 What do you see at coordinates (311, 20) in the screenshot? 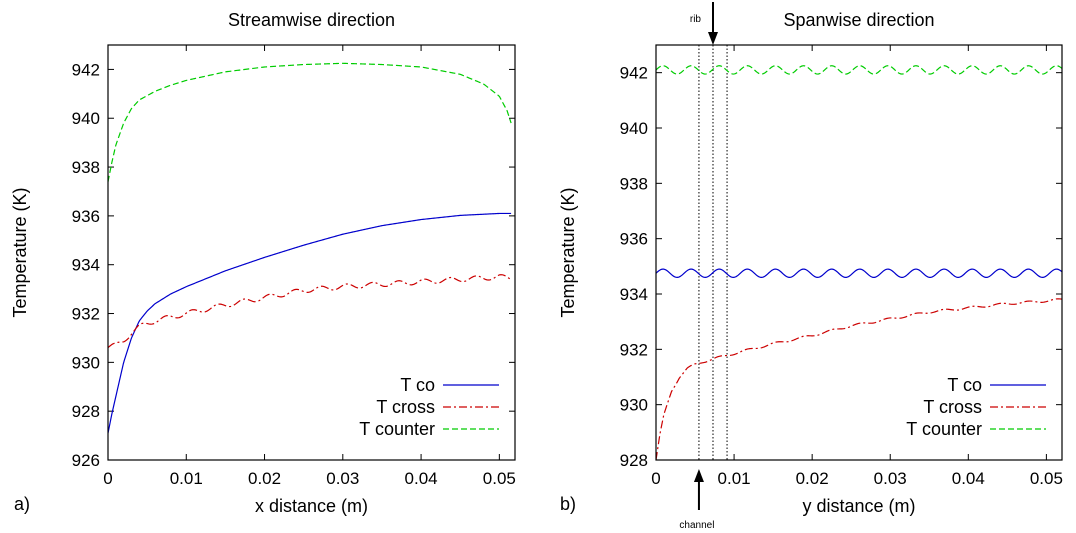
I see `chart-title: Streamwise direction` at bounding box center [311, 20].